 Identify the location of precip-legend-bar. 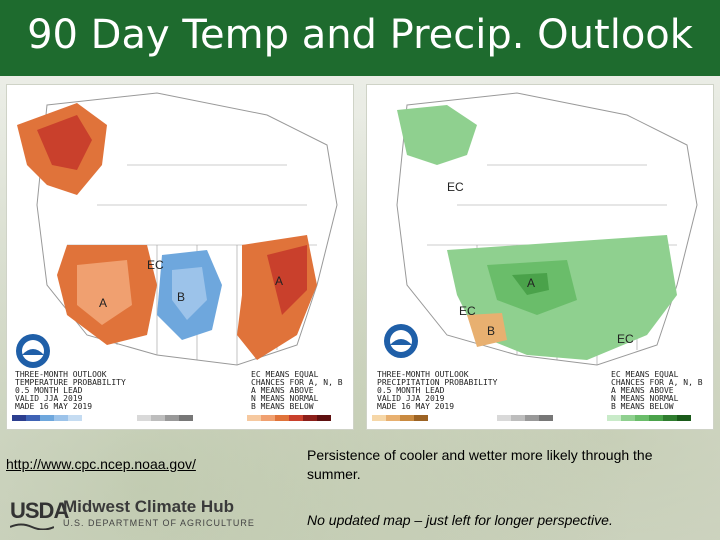
(531, 418).